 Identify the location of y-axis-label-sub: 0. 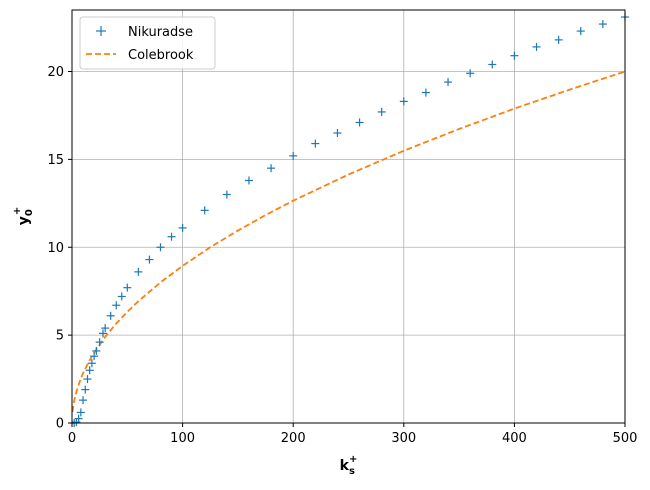
(29, 212).